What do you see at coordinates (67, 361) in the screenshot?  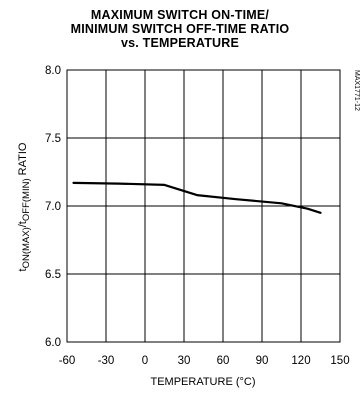 I see `x-tick-label: -60` at bounding box center [67, 361].